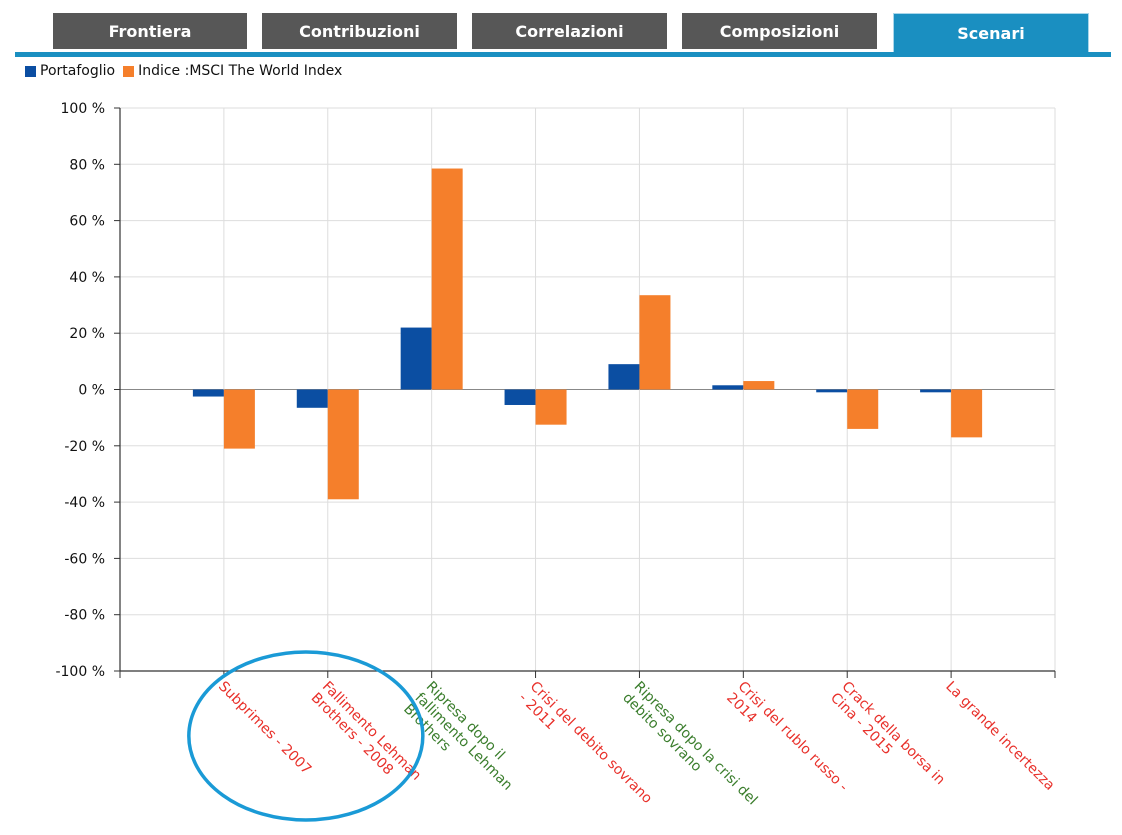 Image resolution: width=1122 pixels, height=835 pixels. What do you see at coordinates (240, 71) in the screenshot?
I see `legend-label: Indice :MSCI The World Index` at bounding box center [240, 71].